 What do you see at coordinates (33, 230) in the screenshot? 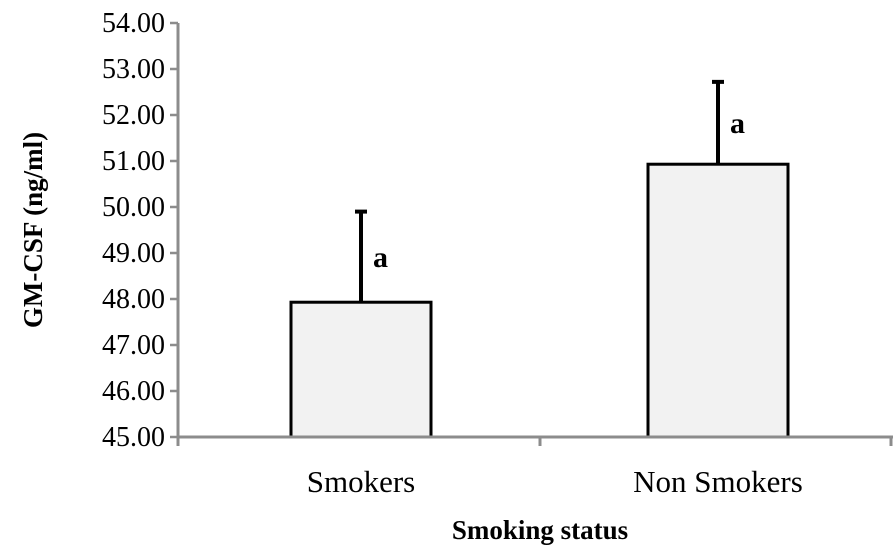
I see `y-axis-title: GM-CSF (ng/ml)` at bounding box center [33, 230].